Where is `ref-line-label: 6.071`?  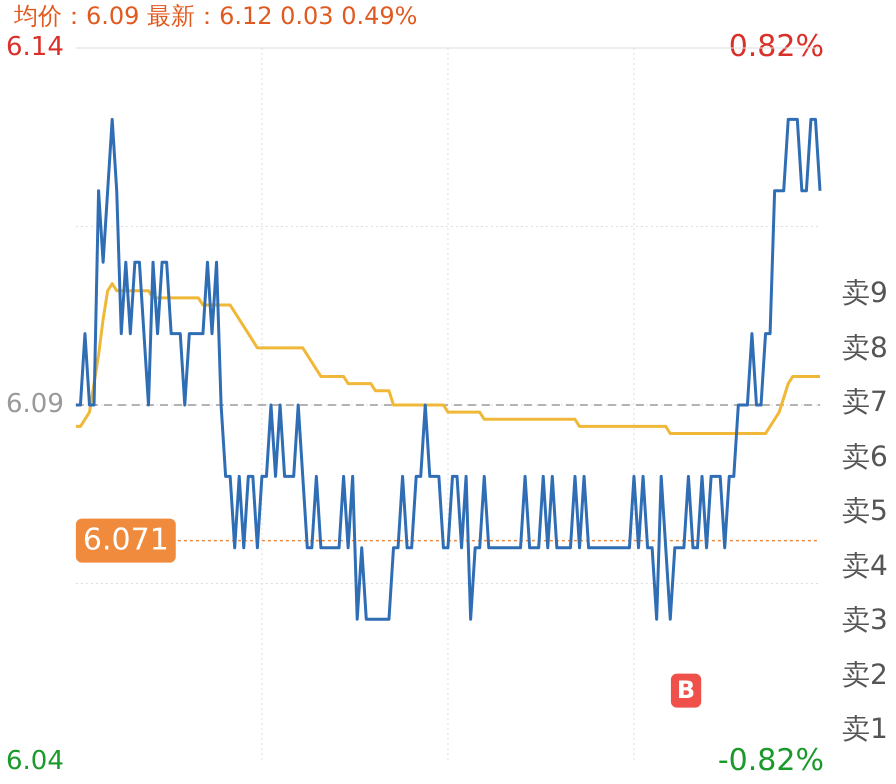 ref-line-label: 6.071 is located at coordinates (125, 540).